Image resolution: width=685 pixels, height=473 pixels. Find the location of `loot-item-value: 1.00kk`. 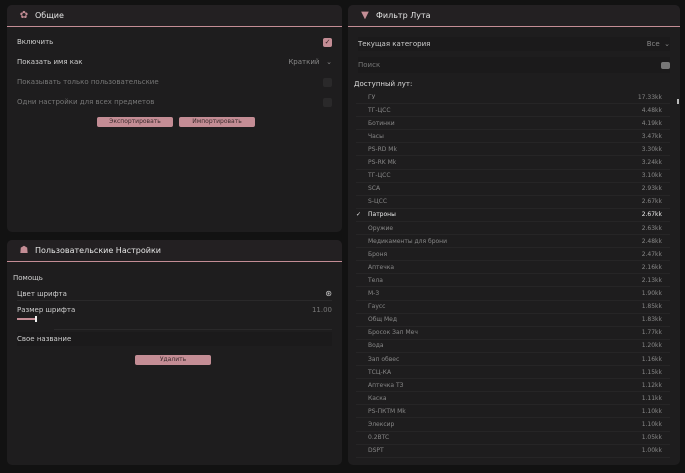

loot-item-value: 1.00kk is located at coordinates (651, 451).